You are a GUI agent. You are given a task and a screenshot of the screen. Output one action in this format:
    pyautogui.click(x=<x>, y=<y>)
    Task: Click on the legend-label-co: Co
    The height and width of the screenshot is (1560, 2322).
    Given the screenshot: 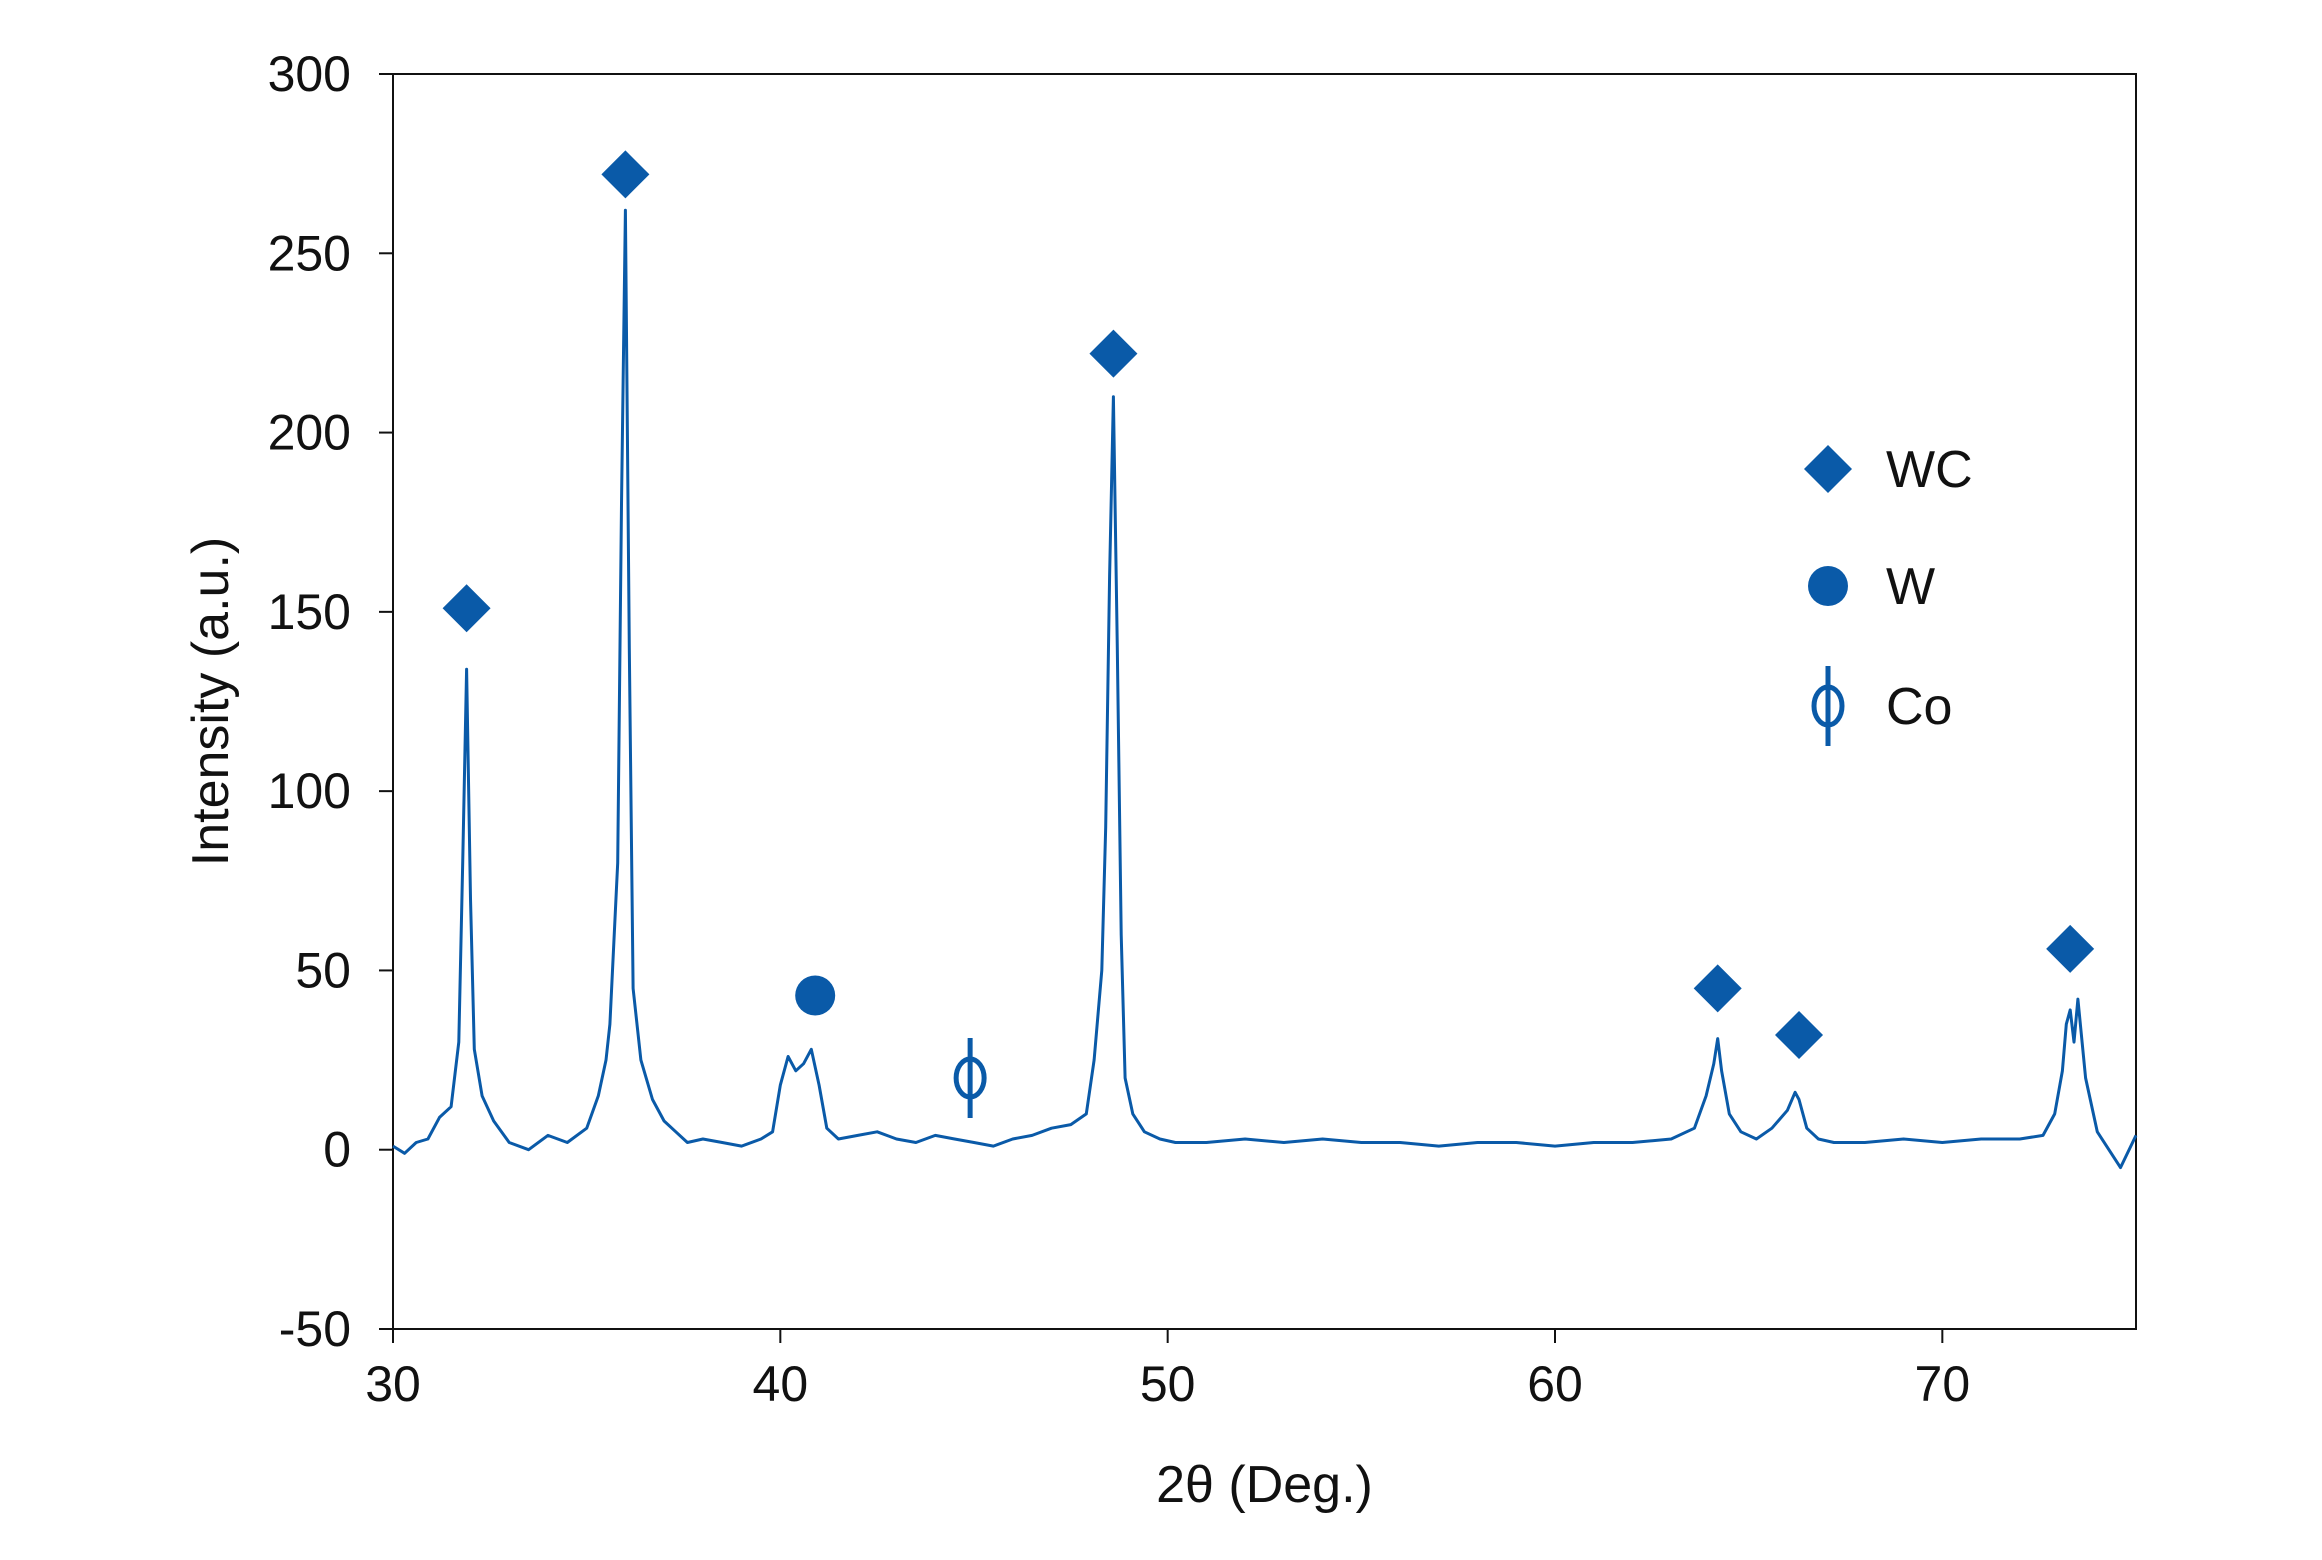 What is the action you would take?
    pyautogui.click(x=1919, y=707)
    